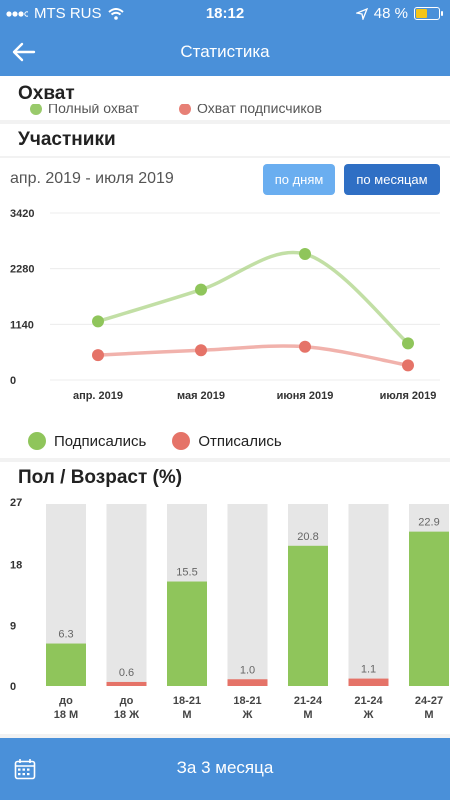  I want to click on location-arrow-icon, so click(361, 13).